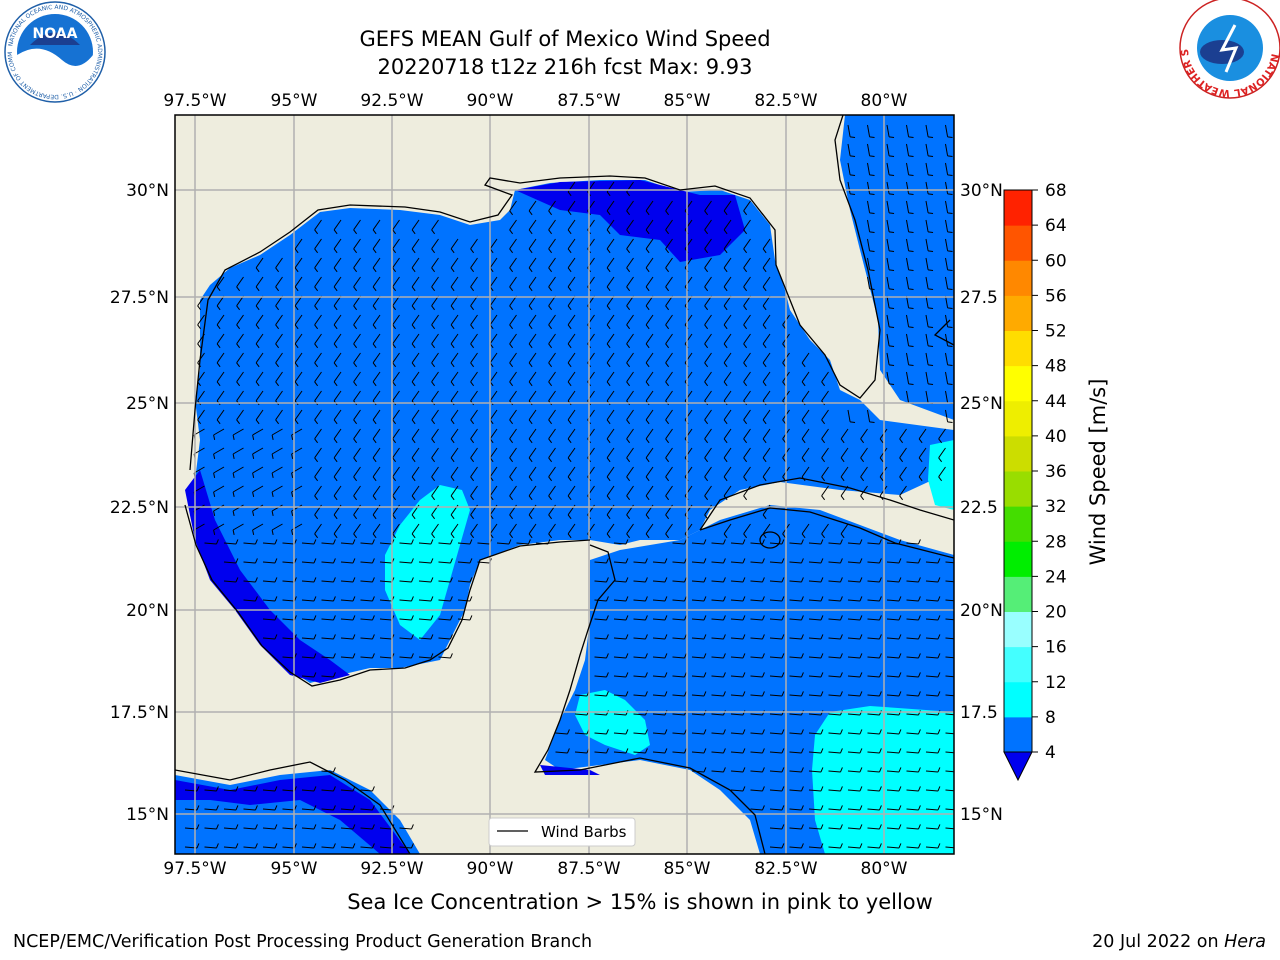 This screenshot has width=1280, height=960. What do you see at coordinates (640, 49) in the screenshot?
I see `nws-logo: NATIONAL WEATHER SERVICE` at bounding box center [640, 49].